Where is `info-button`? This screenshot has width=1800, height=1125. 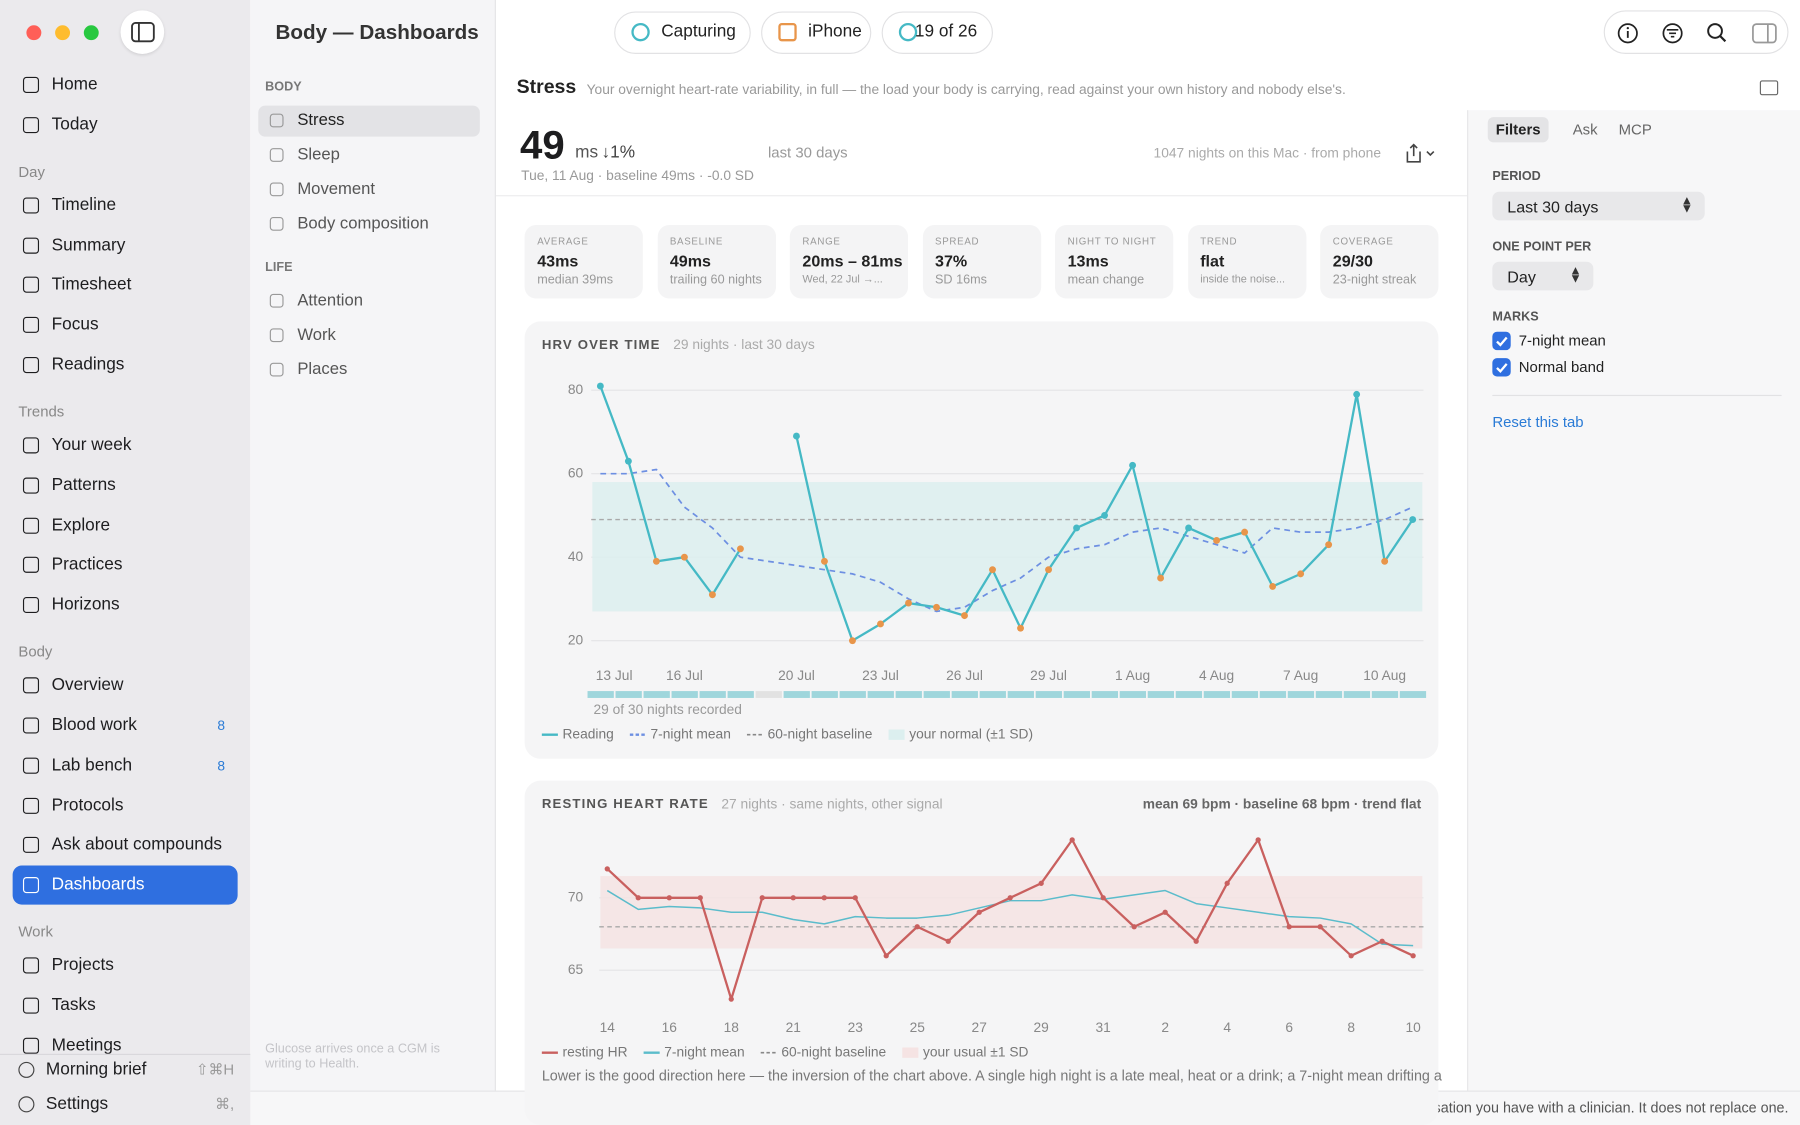 info-button is located at coordinates (1627, 33).